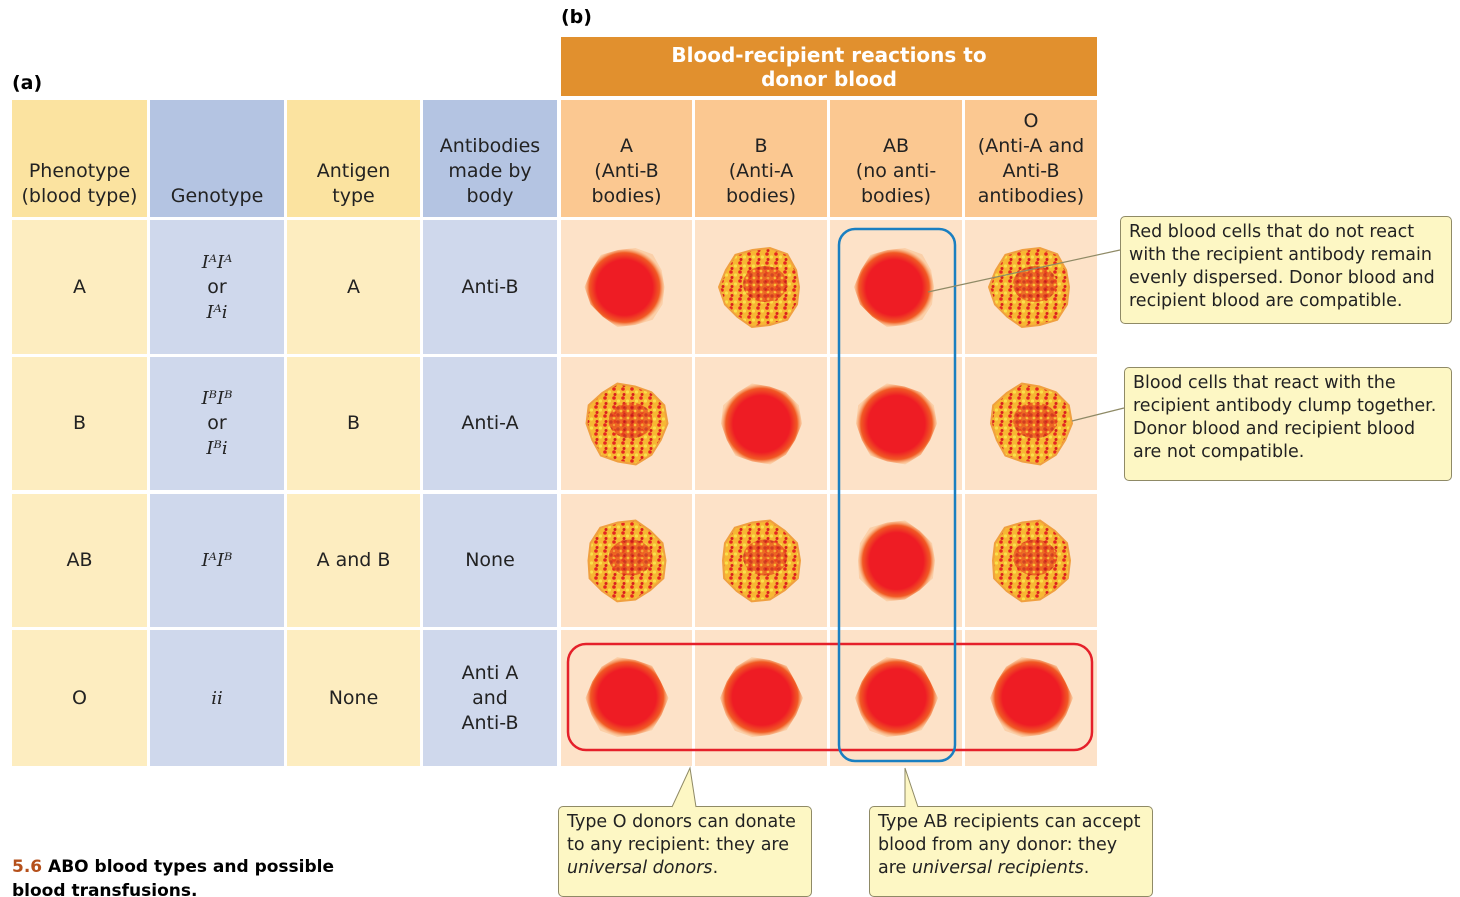  I want to click on text-line: Blood-recipient reactions to, so click(829, 54).